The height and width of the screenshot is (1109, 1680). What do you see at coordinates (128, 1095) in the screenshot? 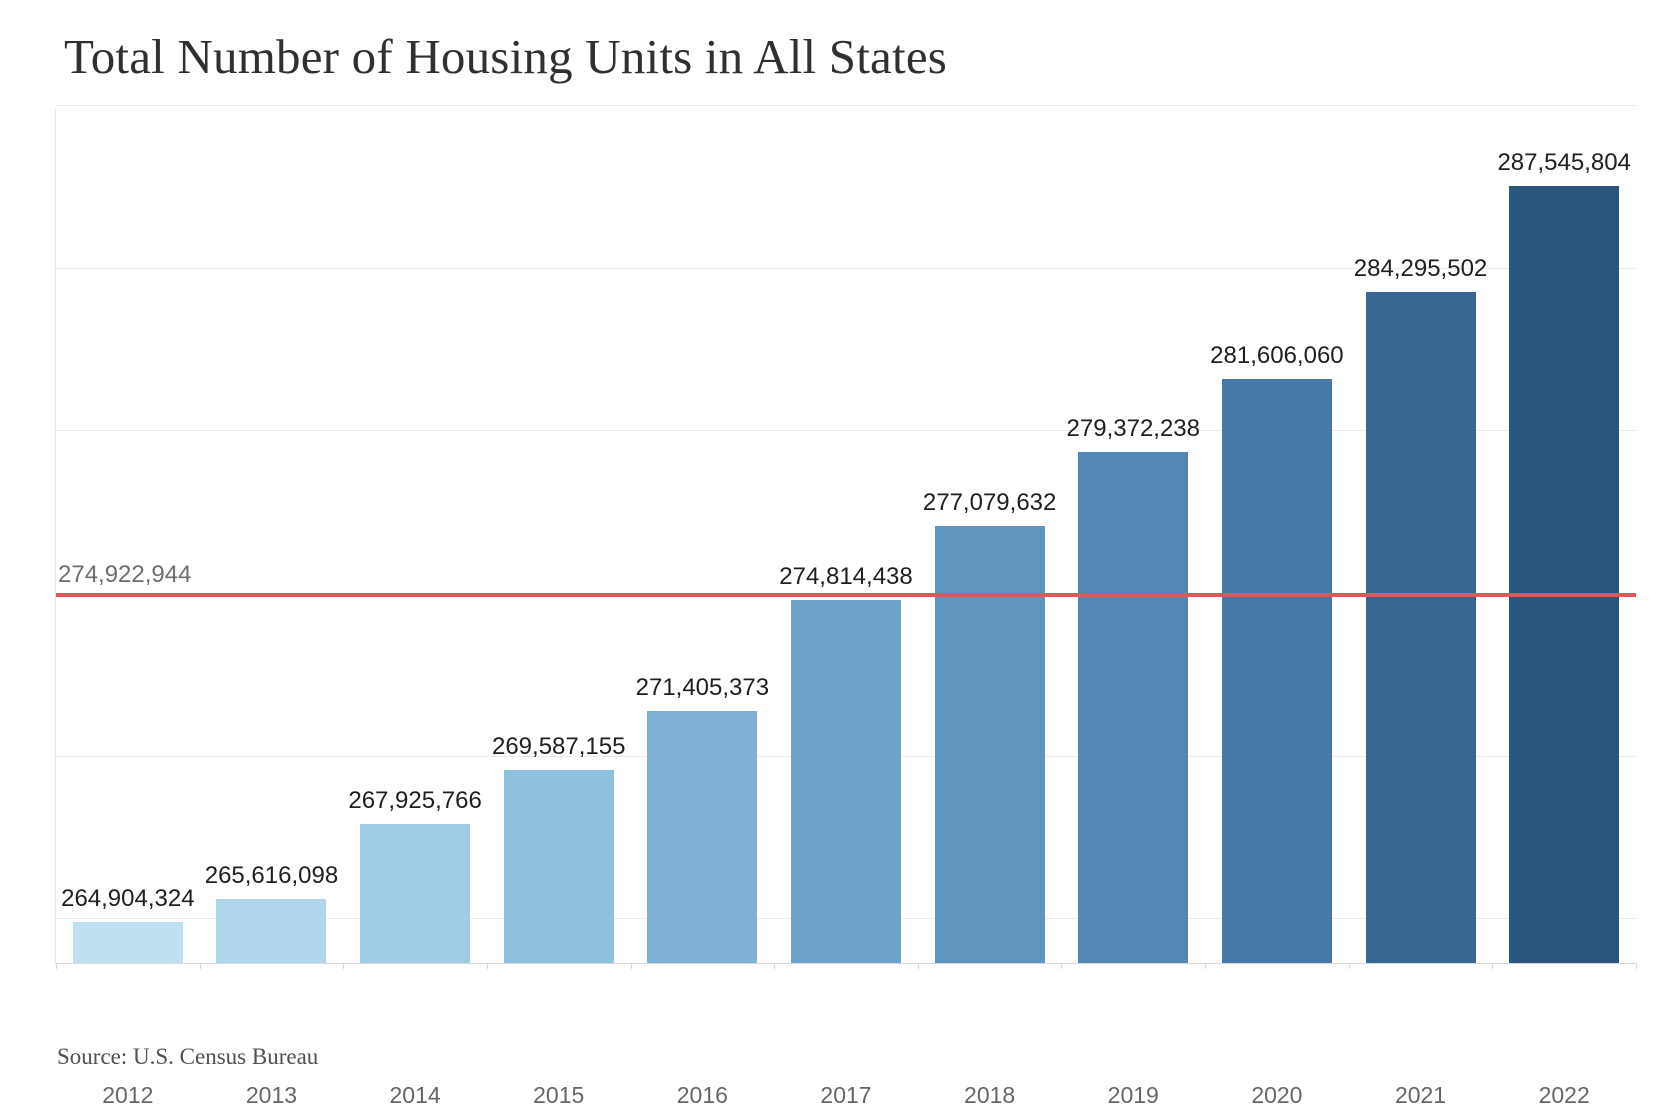
I see `x-tick-label-2012: 2012` at bounding box center [128, 1095].